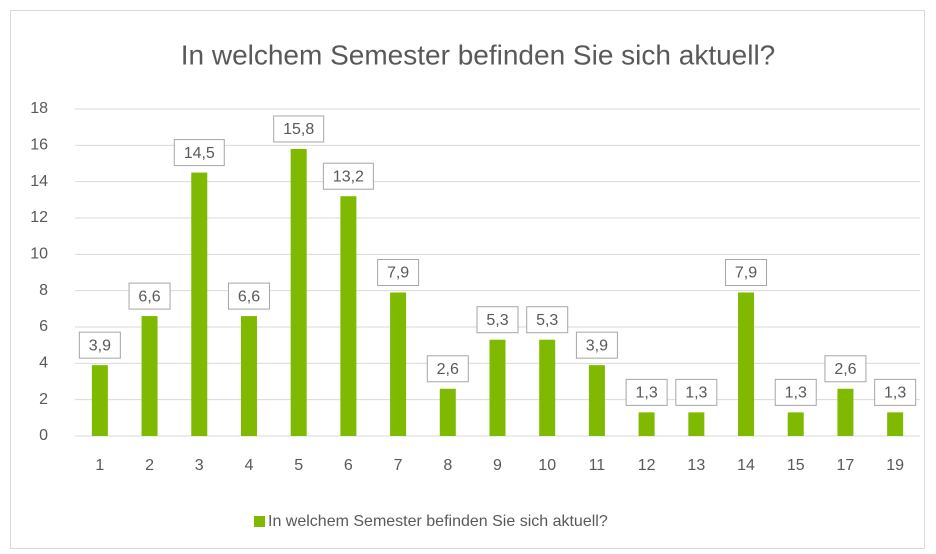  Describe the element at coordinates (39, 254) in the screenshot. I see `y-tick-label: 10` at that location.